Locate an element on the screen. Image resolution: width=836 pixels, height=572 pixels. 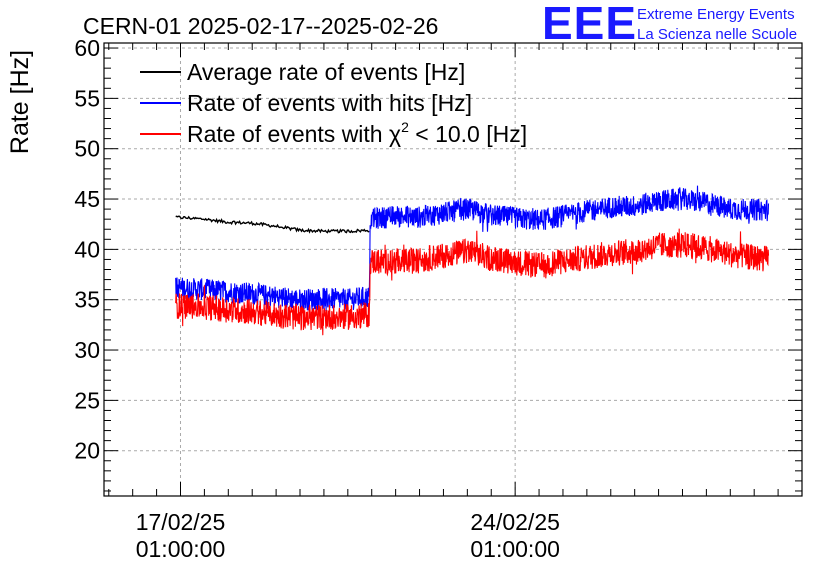
y-tick-label: 30 is located at coordinates (87, 350).